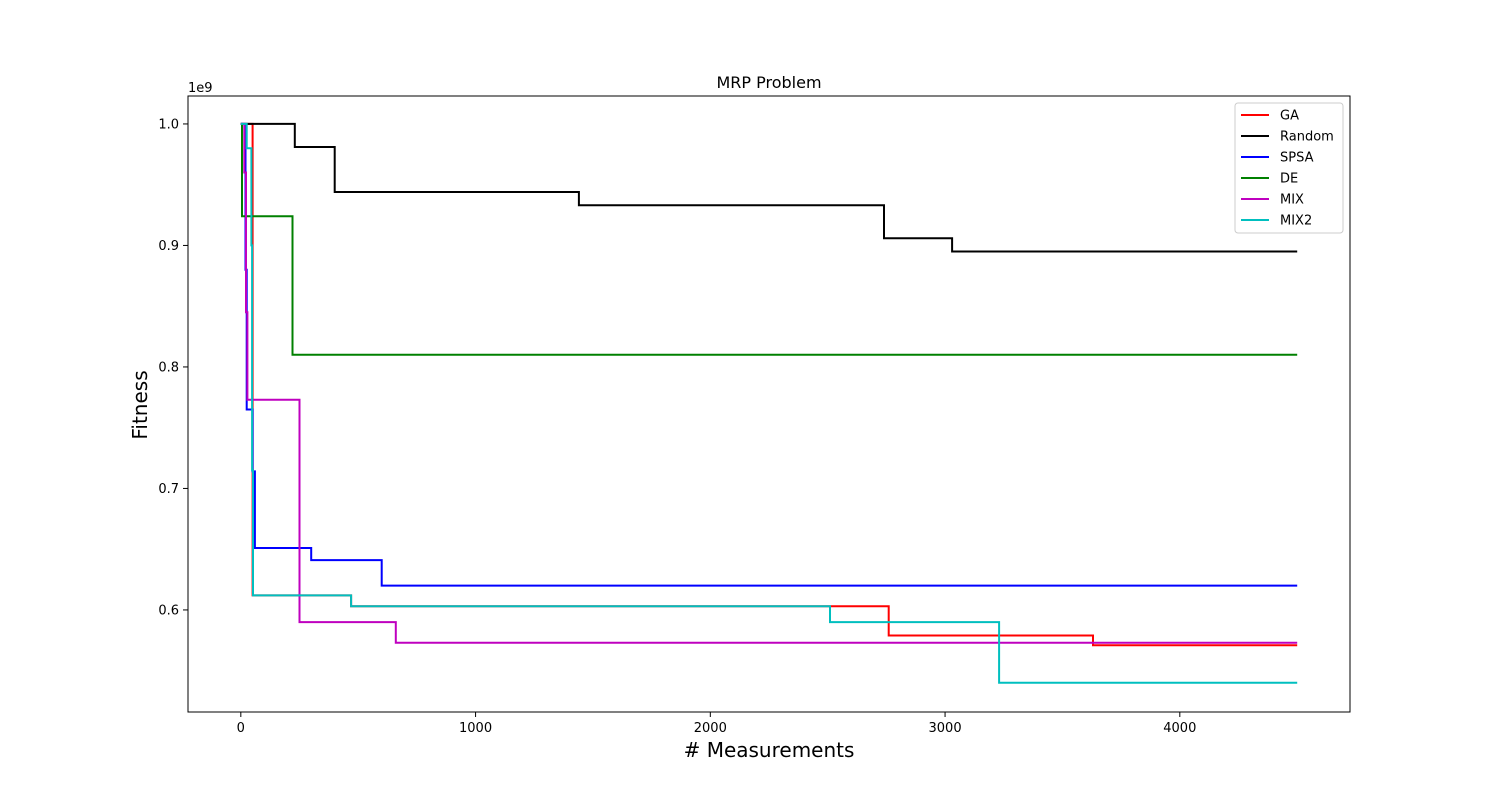  Describe the element at coordinates (168, 246) in the screenshot. I see `y-tick-label: 0.9` at that location.